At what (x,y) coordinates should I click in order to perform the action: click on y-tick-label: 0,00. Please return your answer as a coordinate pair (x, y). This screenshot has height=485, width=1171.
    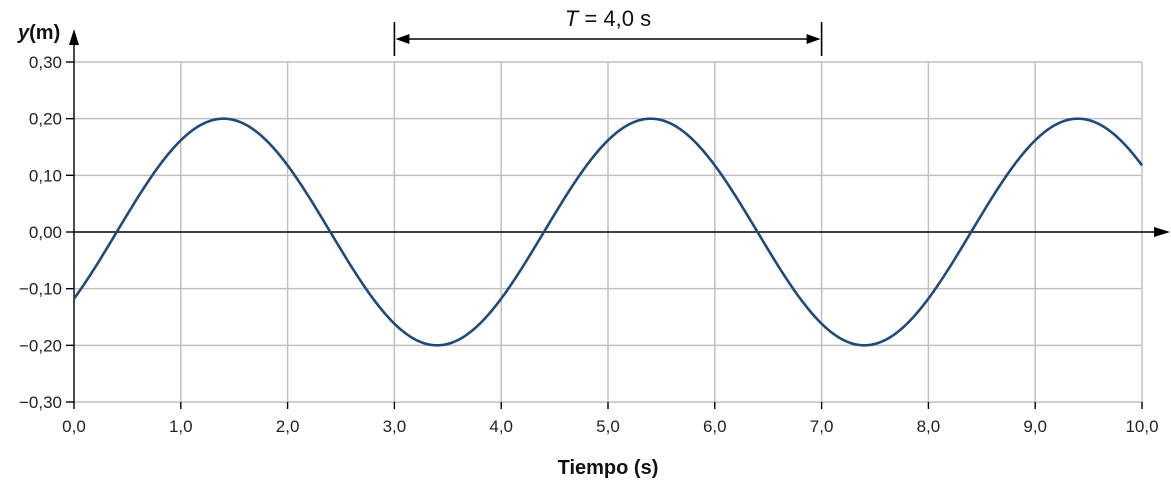
    Looking at the image, I should click on (45, 232).